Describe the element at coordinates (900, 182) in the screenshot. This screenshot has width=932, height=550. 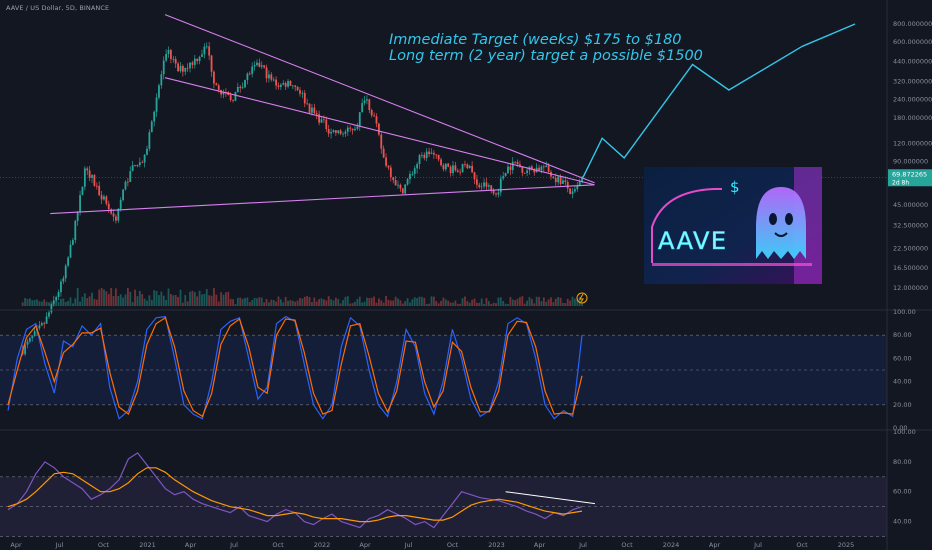
I see `last-price-countdown: 2d 8h` at that location.